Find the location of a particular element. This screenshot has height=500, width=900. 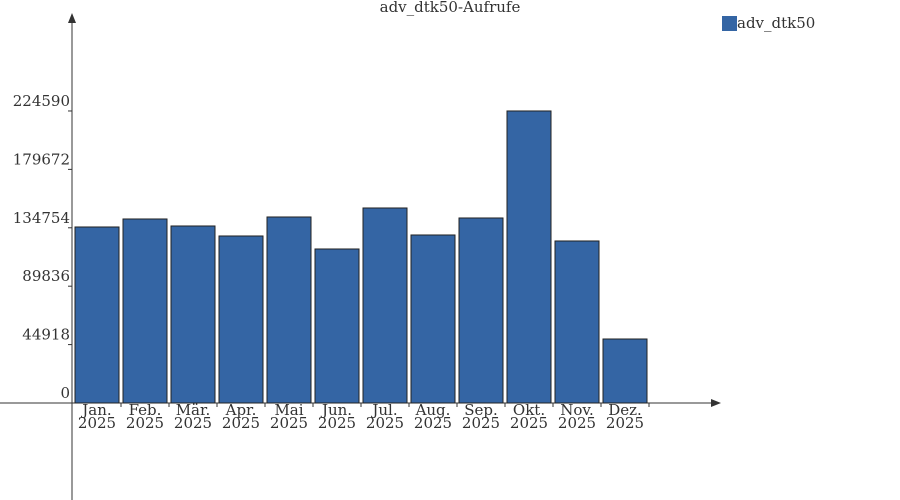

y-tick-label: 134754 is located at coordinates (41, 218).